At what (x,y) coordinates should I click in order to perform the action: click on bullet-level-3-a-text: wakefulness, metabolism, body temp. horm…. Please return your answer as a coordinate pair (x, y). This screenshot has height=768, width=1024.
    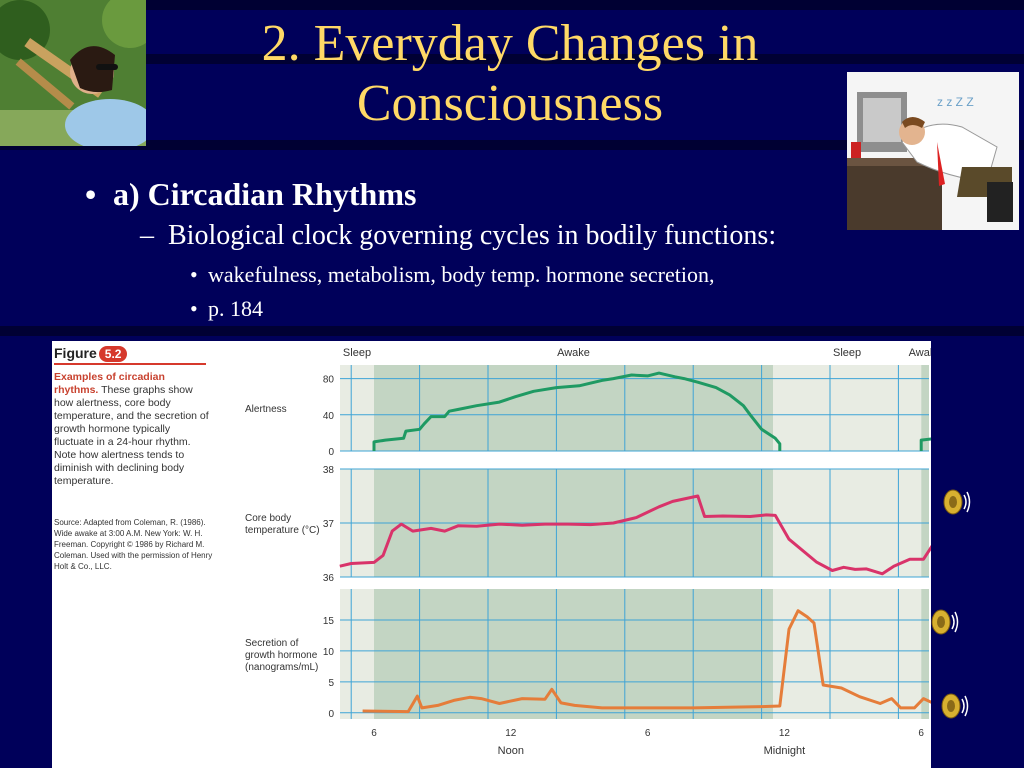
    Looking at the image, I should click on (461, 274).